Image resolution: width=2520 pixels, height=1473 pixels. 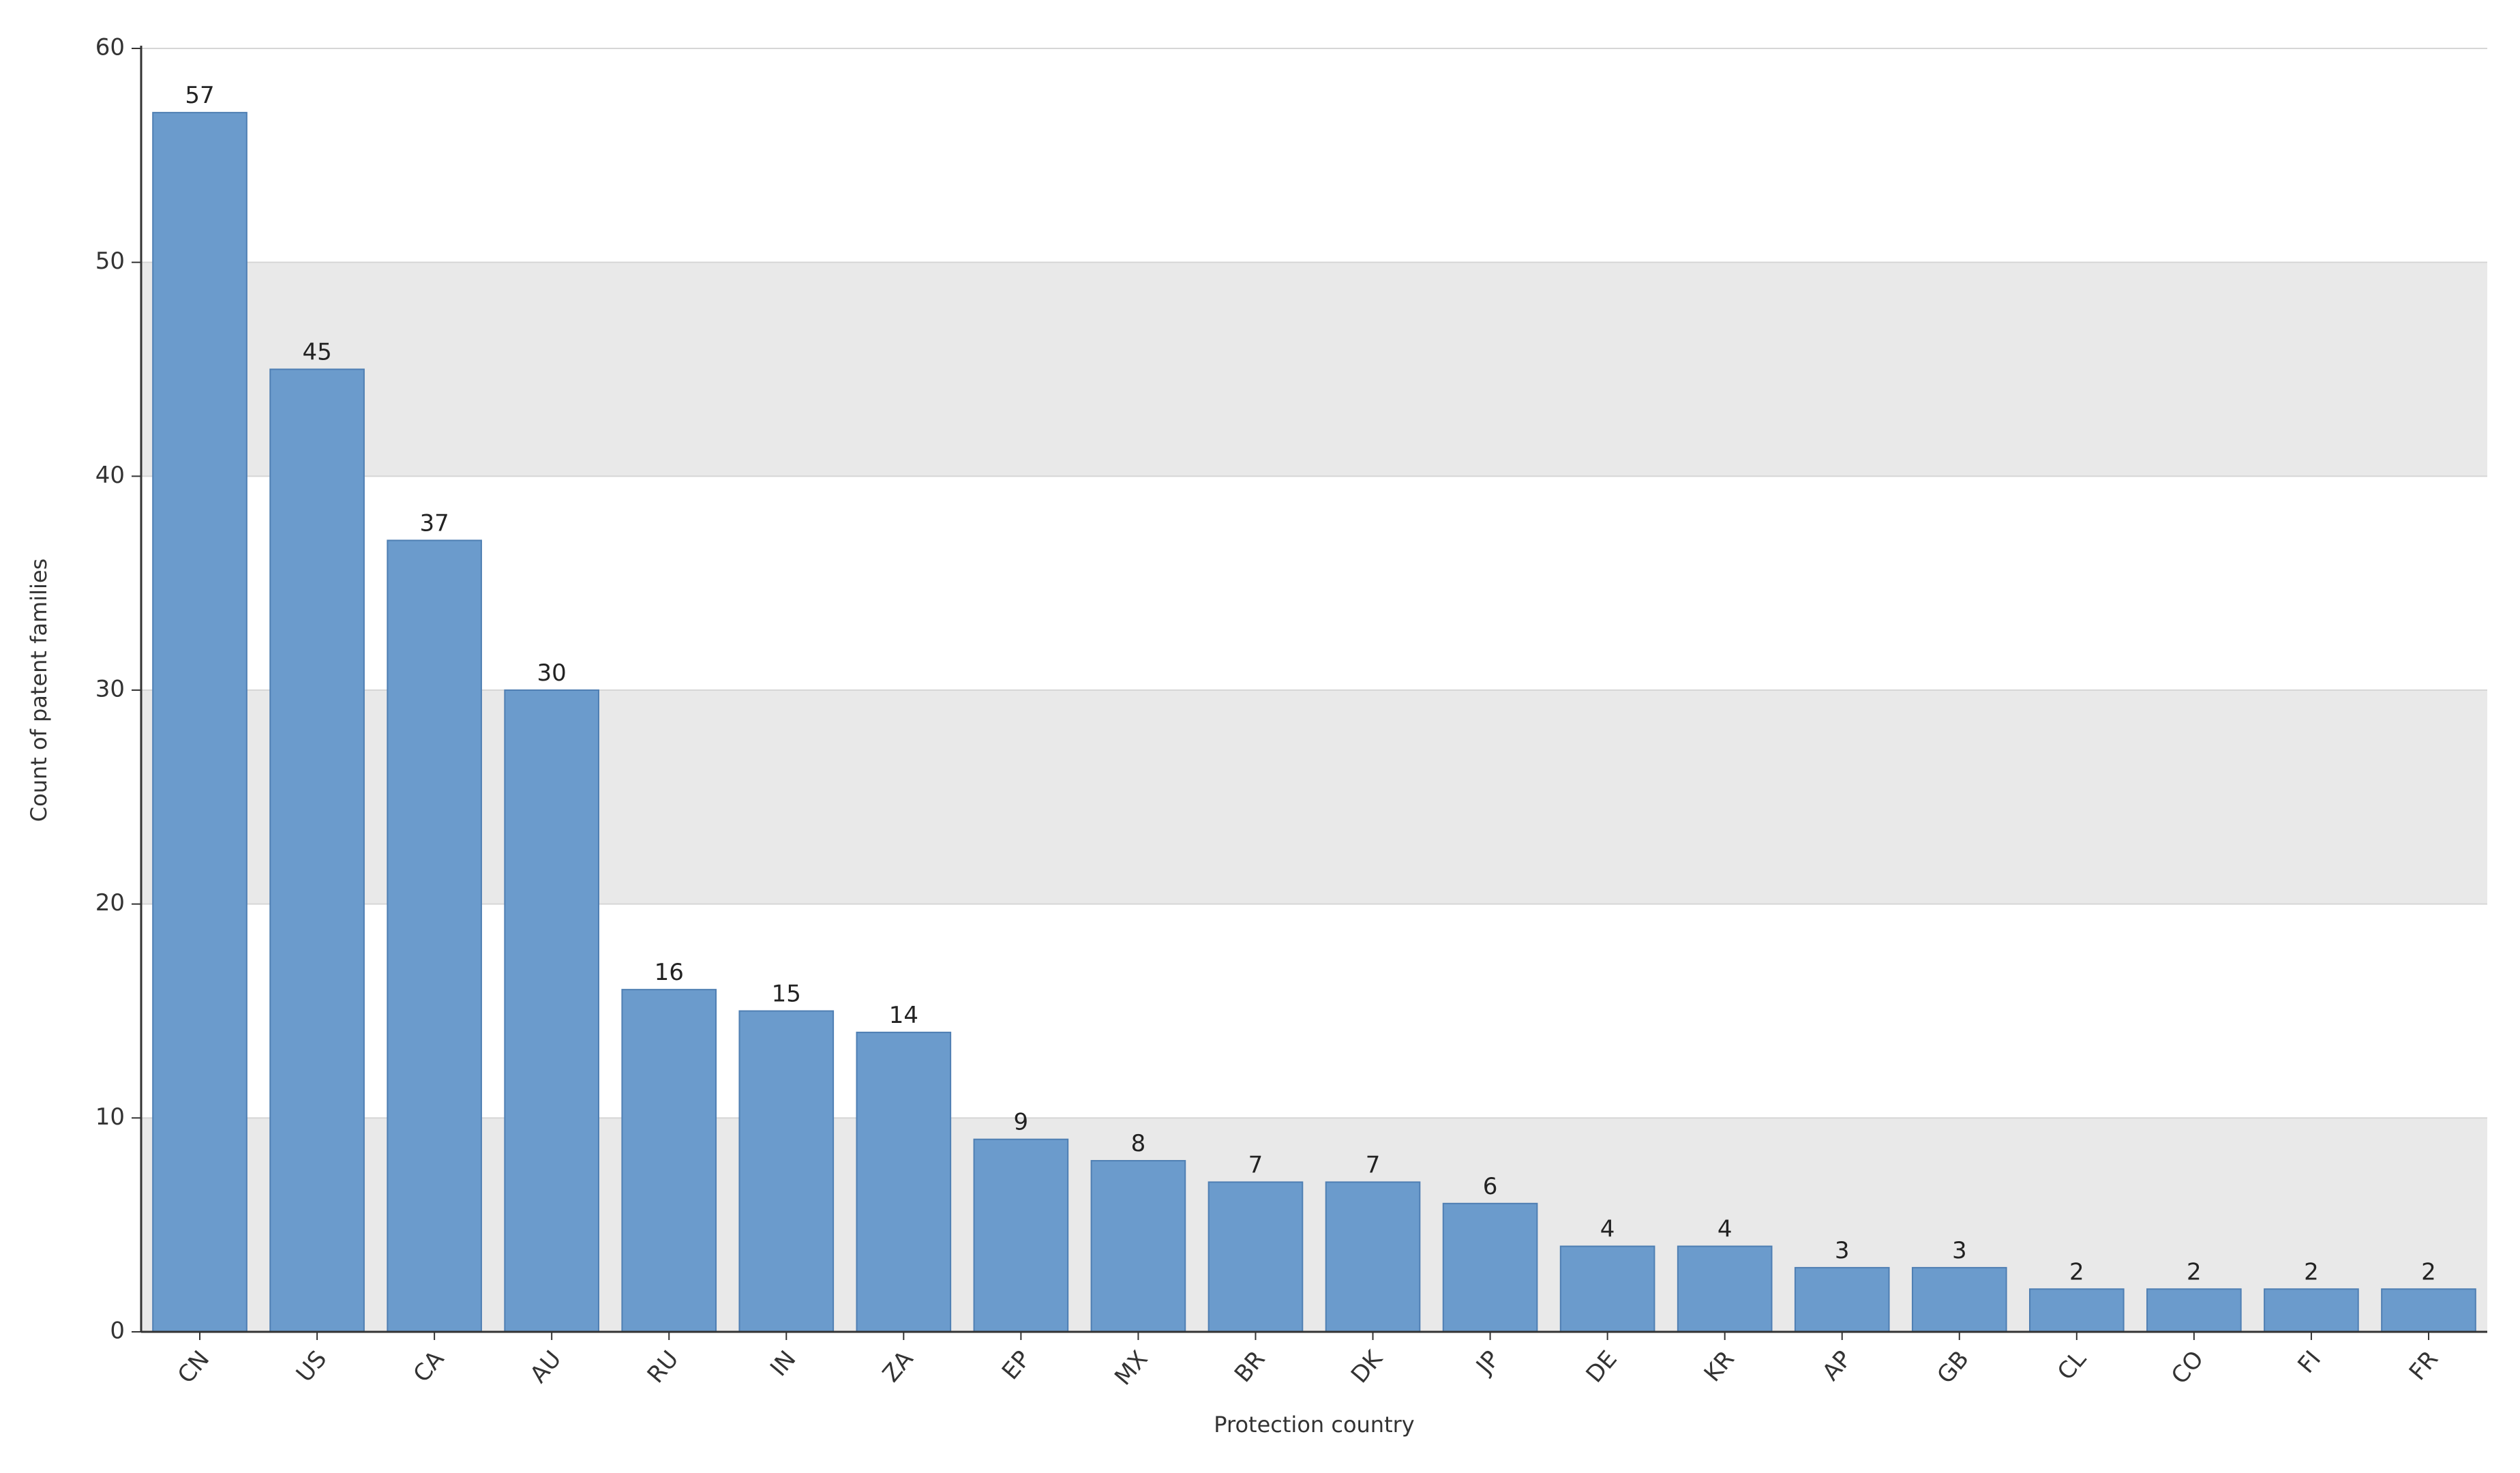 I want to click on x-tick-label: KR, so click(x=1719, y=1366).